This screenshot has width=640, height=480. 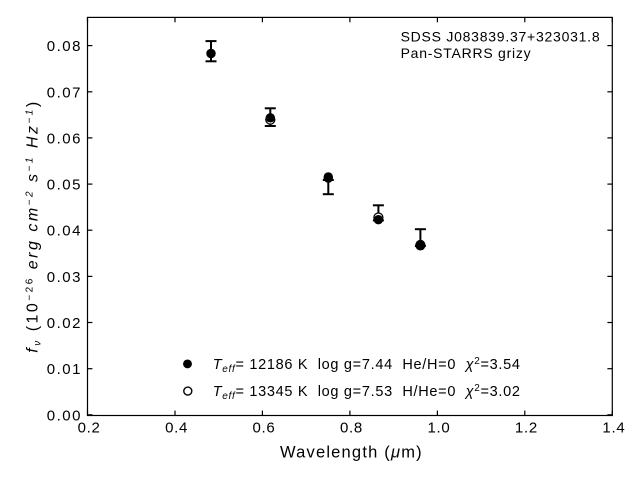 I want to click on svg-text: 0.8, so click(x=351, y=428).